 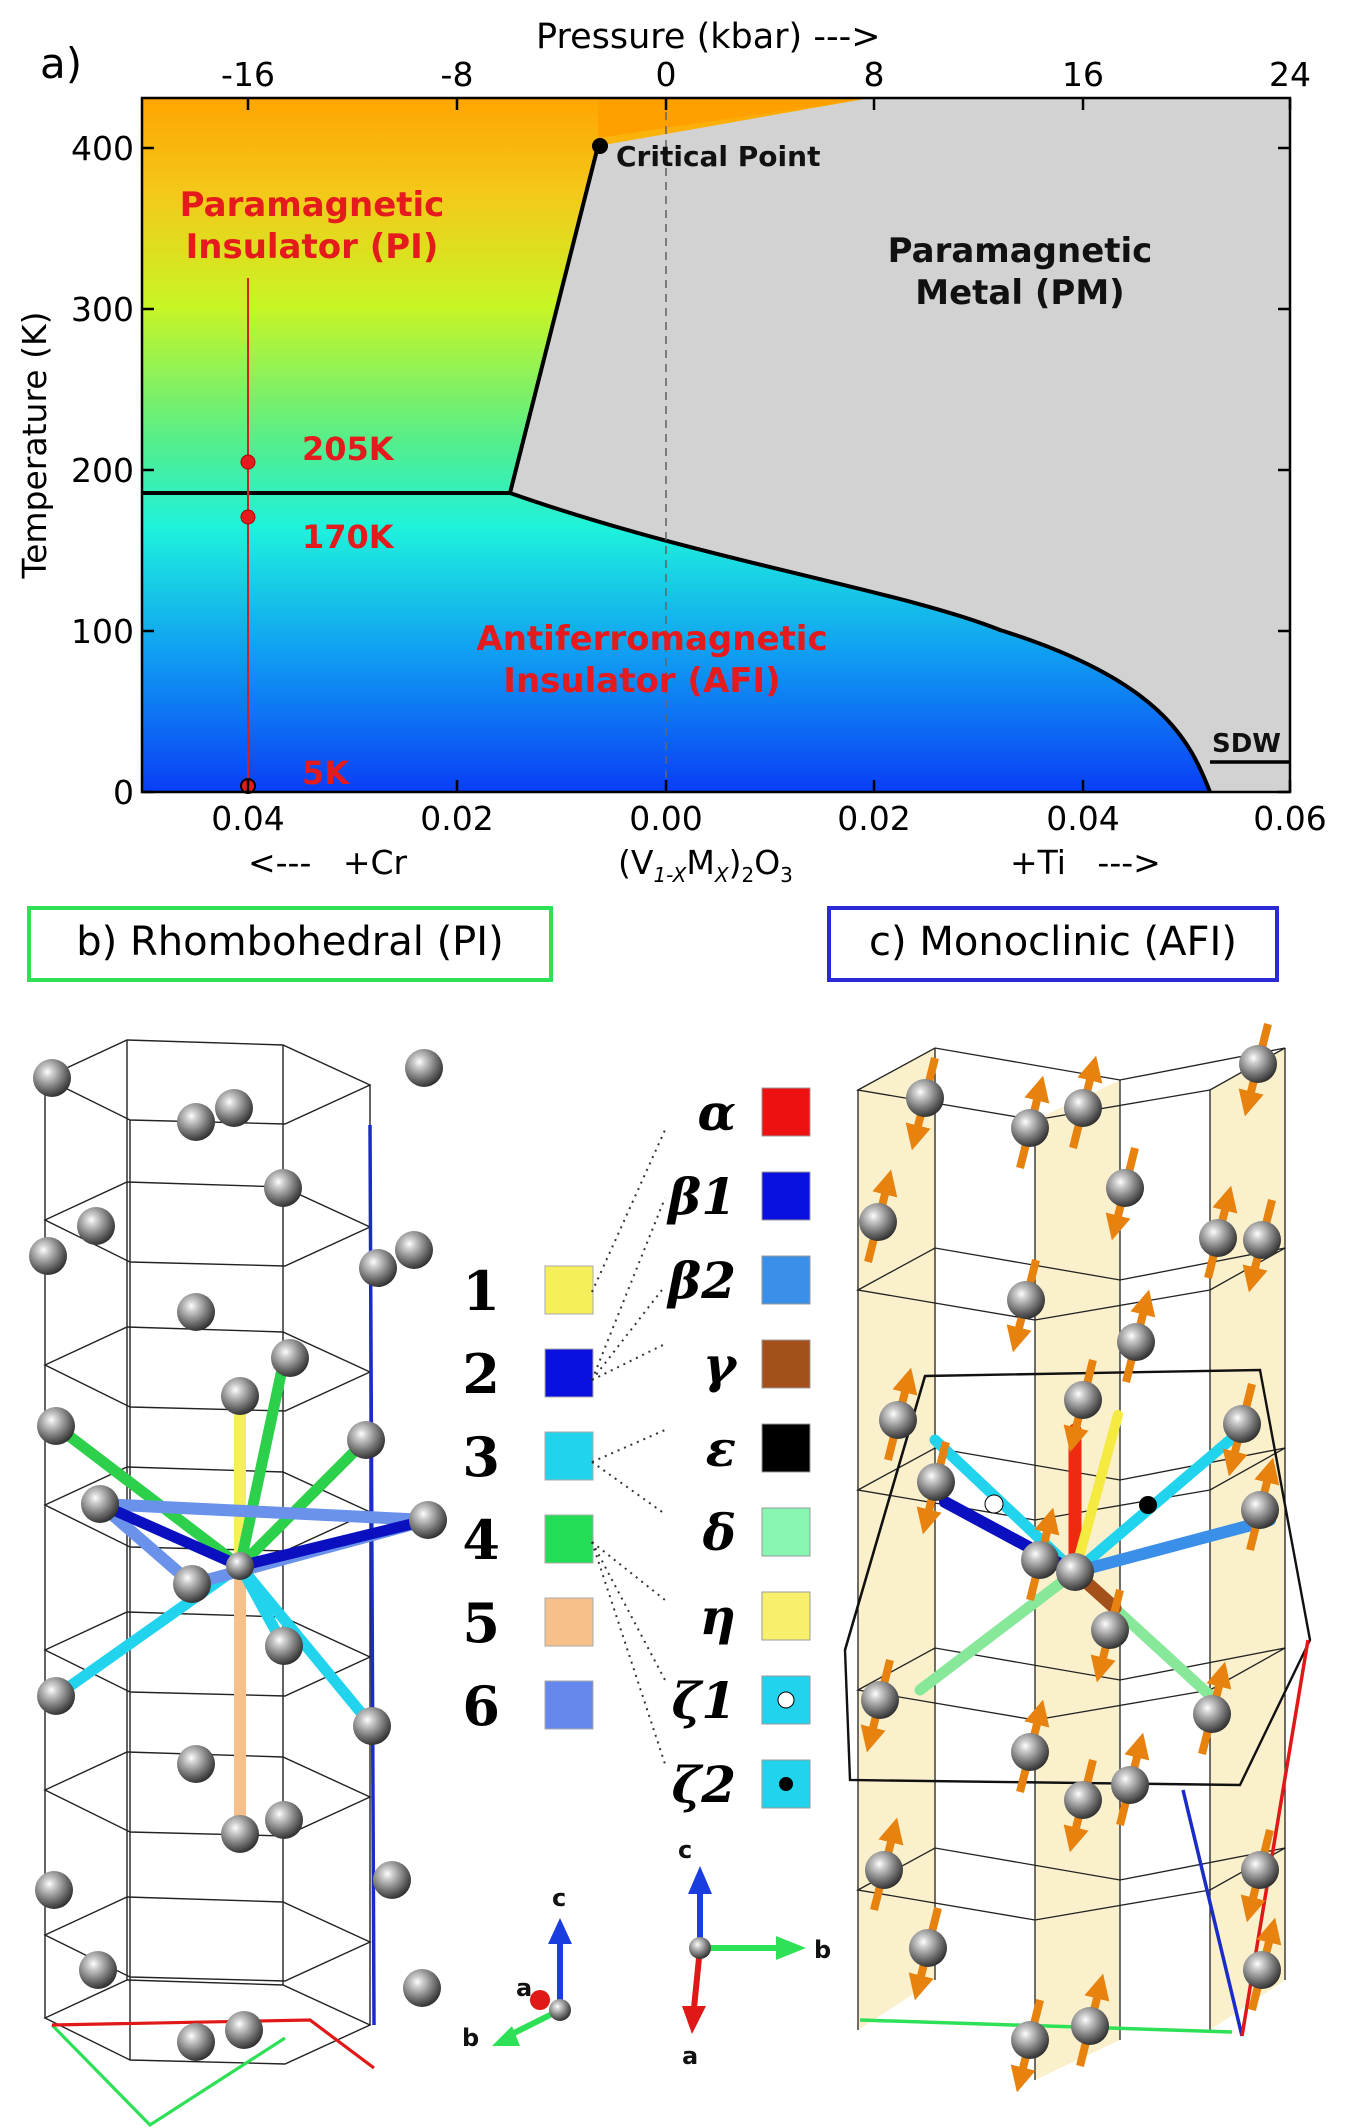 I want to click on pi-pm-boundary, so click(x=554, y=319).